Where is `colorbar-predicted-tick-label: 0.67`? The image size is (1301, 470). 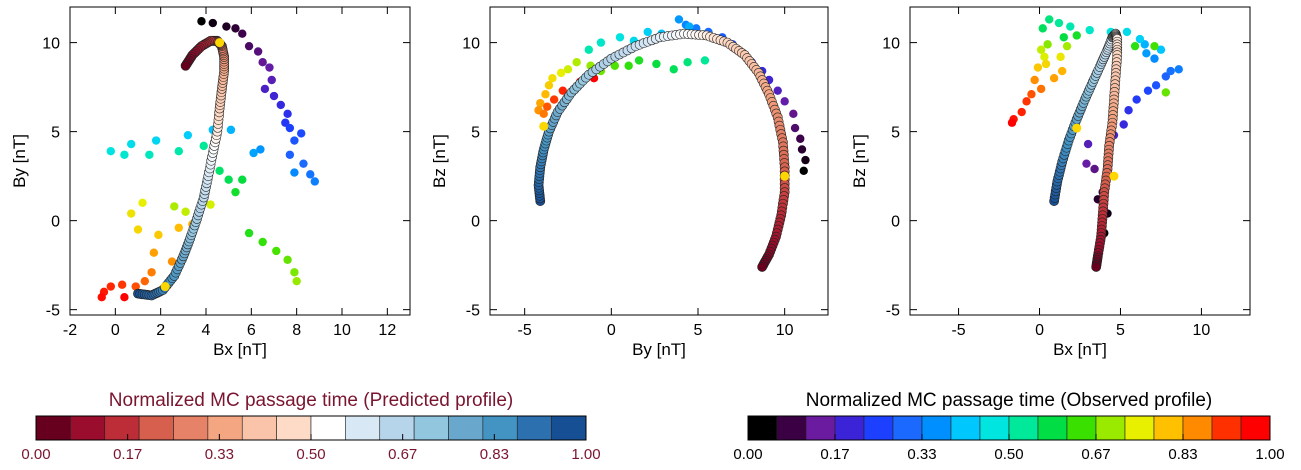
colorbar-predicted-tick-label: 0.67 is located at coordinates (402, 454).